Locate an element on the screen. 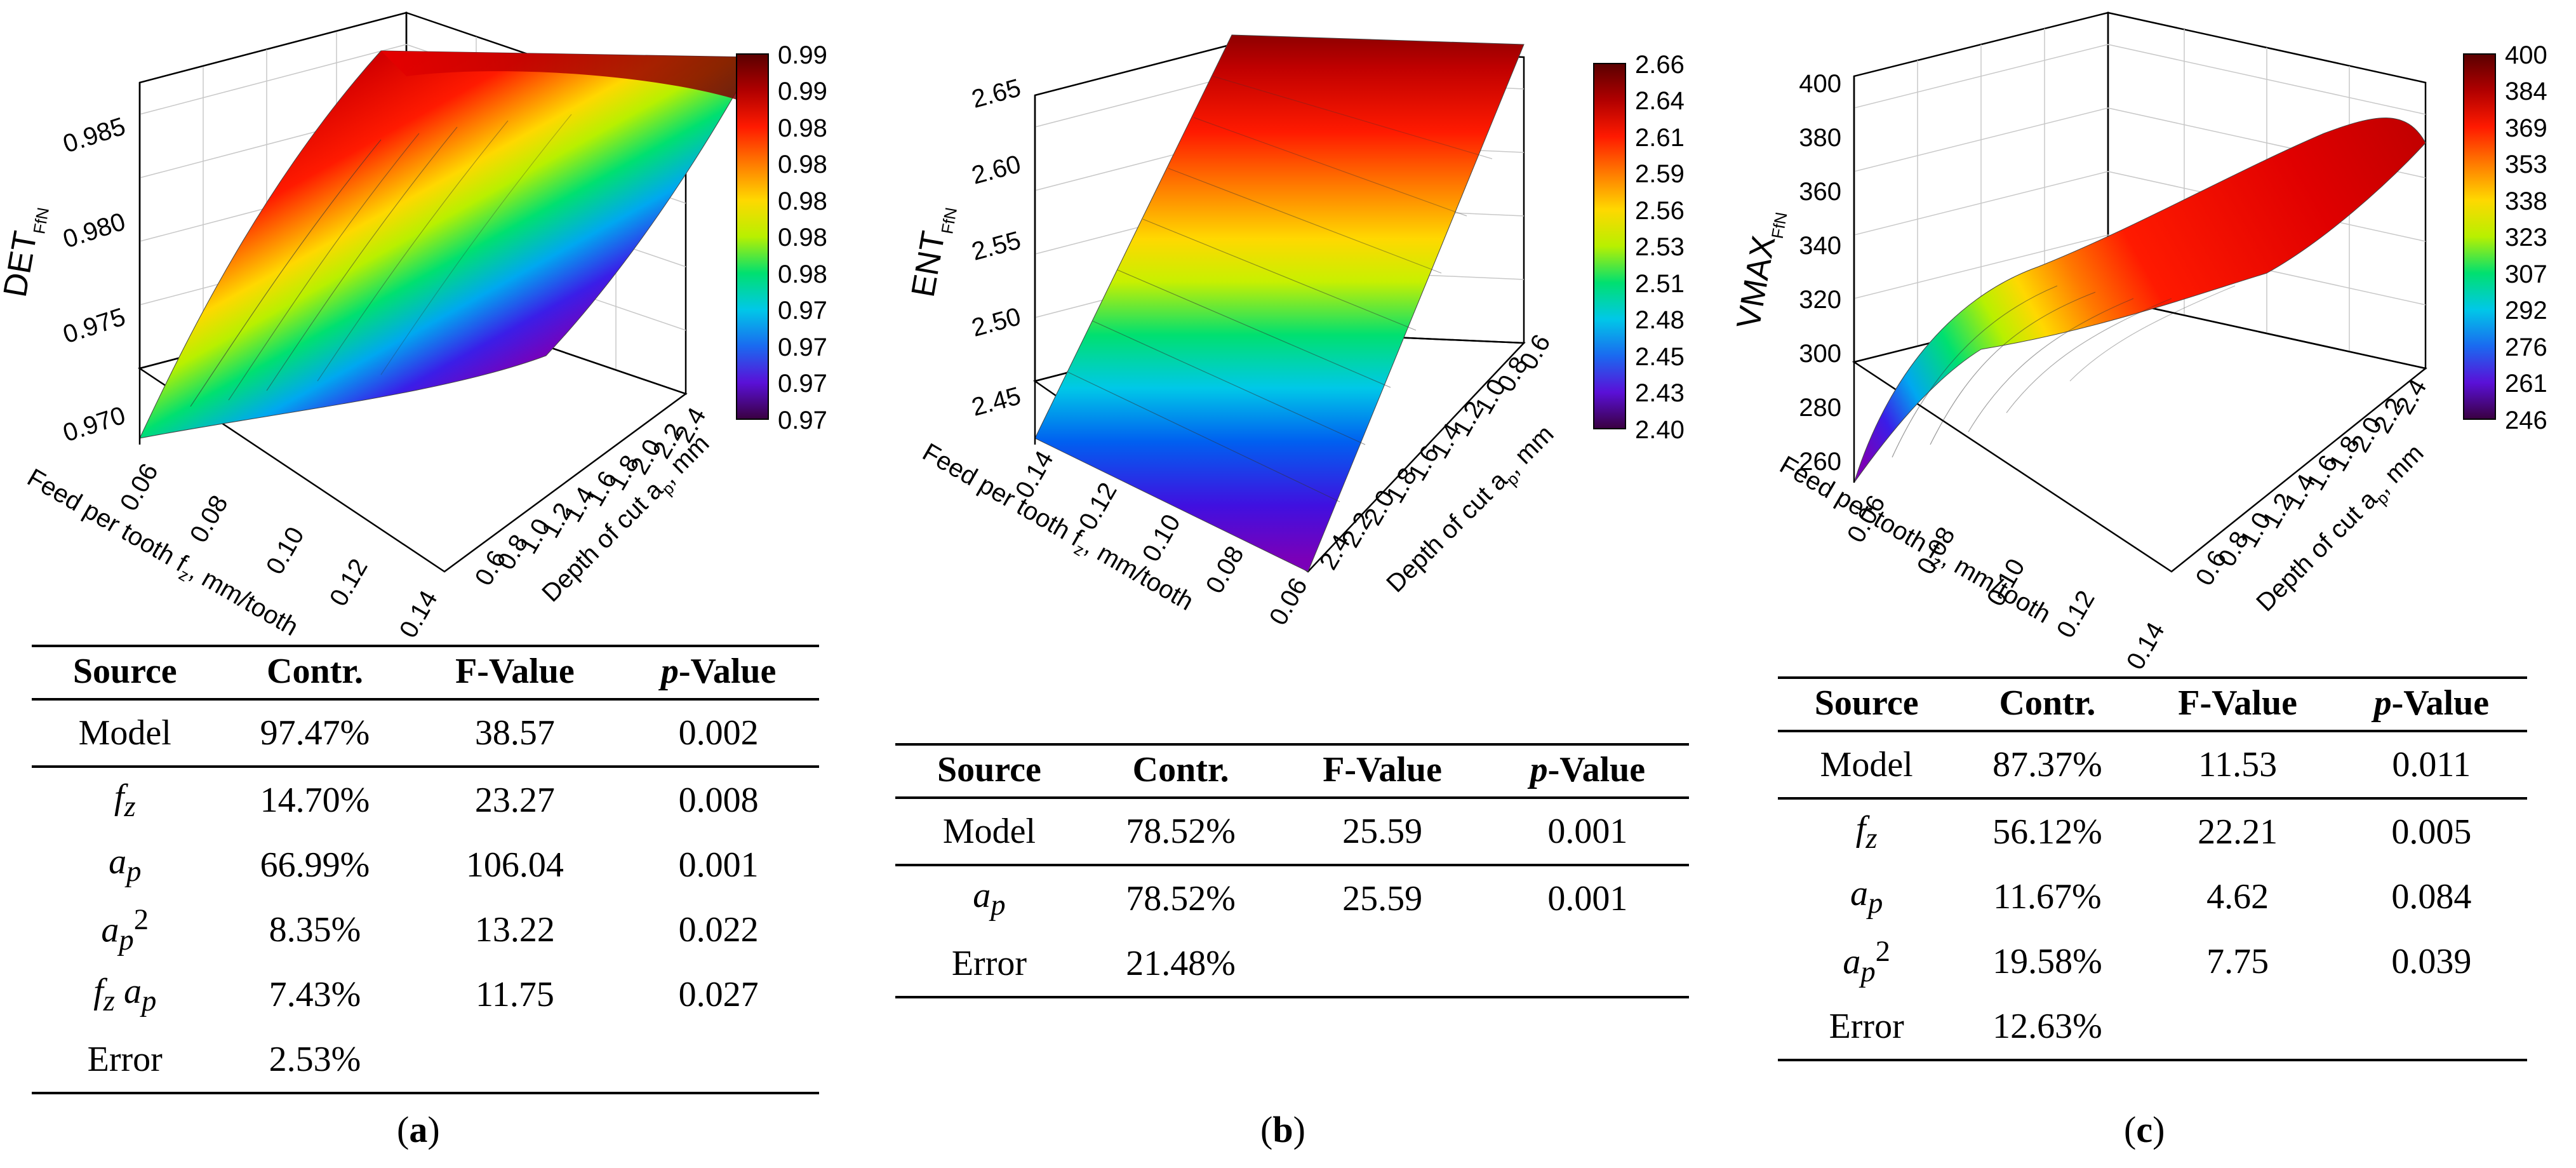 The height and width of the screenshot is (1168, 2576). z-tick: 0.970 is located at coordinates (94, 425).